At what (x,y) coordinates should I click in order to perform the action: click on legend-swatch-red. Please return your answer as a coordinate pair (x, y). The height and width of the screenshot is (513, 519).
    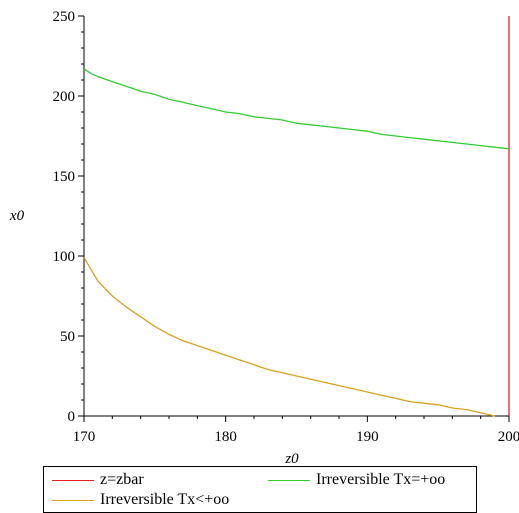
    Looking at the image, I should click on (73, 480).